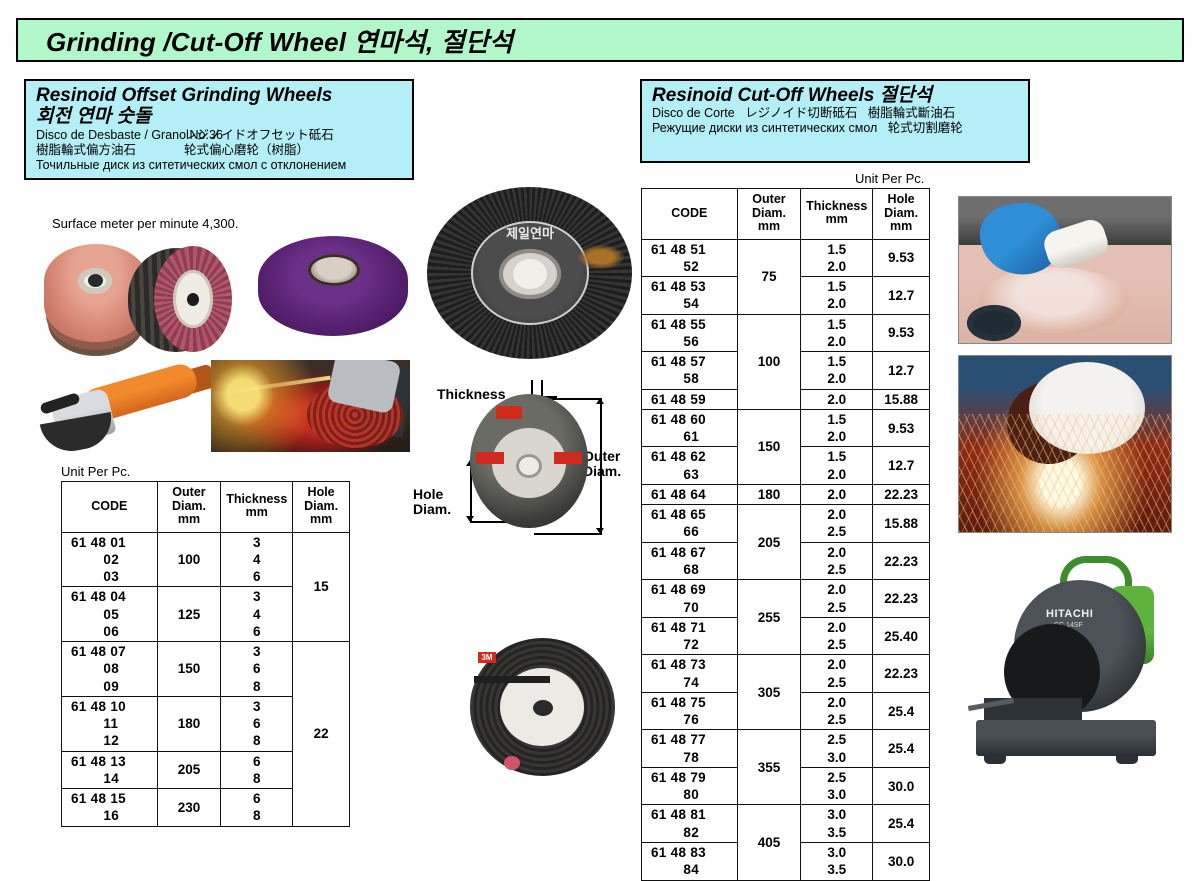 The width and height of the screenshot is (1200, 881). I want to click on cell-code: 61 48 75 76, so click(689, 711).